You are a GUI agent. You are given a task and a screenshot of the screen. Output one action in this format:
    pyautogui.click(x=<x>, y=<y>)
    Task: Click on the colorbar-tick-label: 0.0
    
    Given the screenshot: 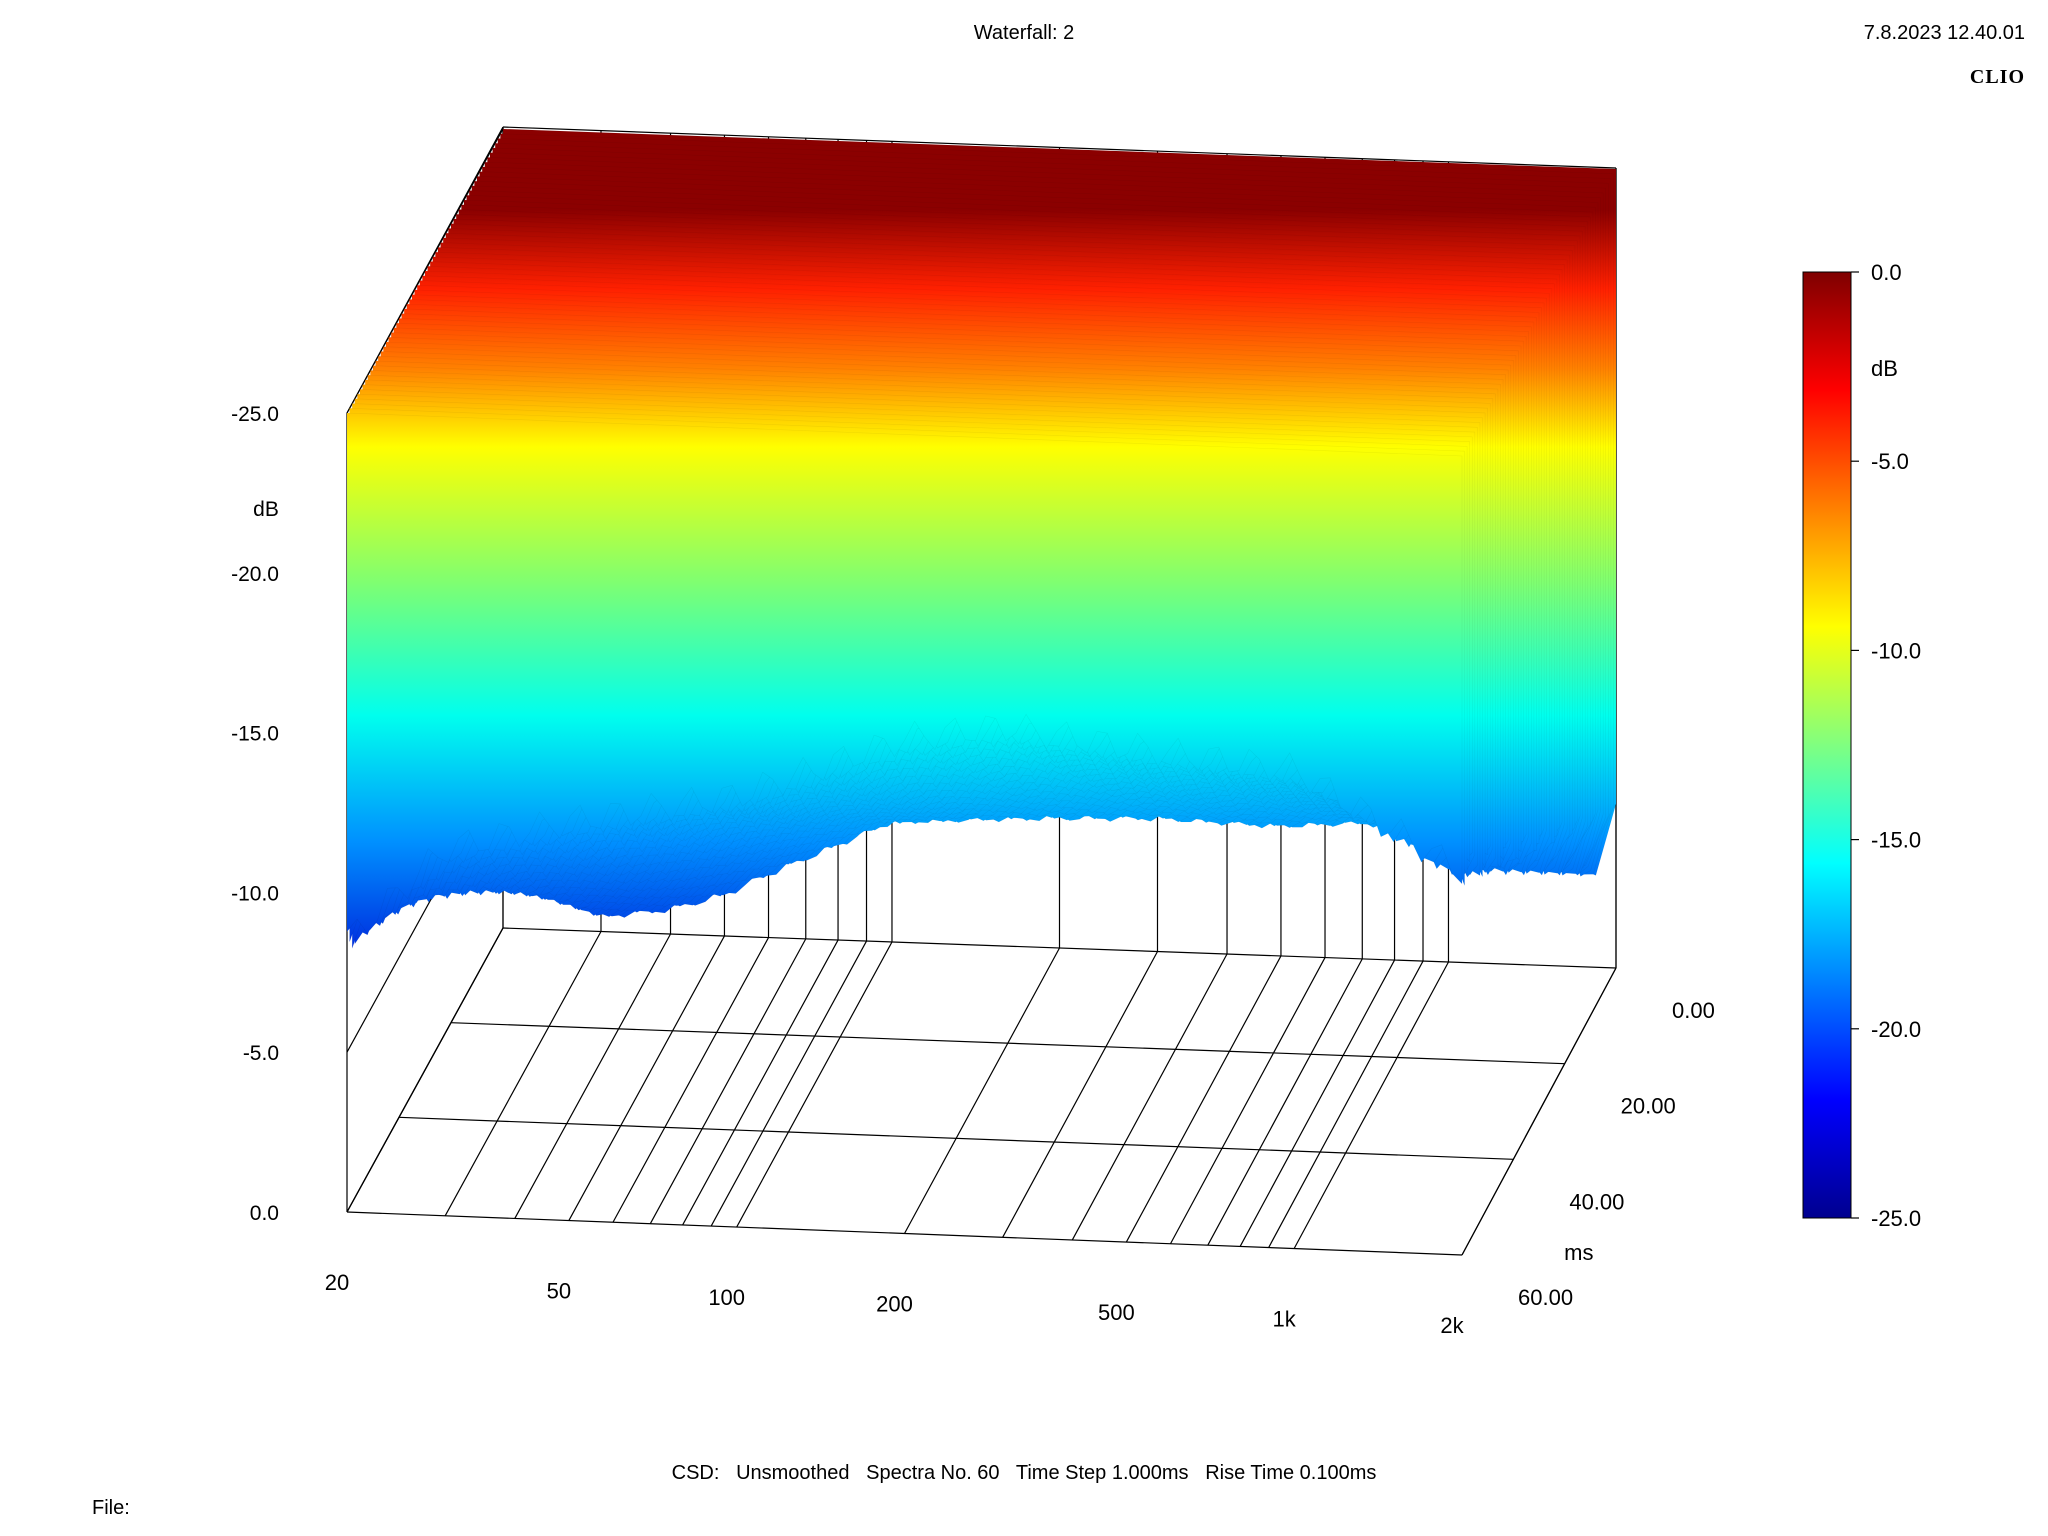 What is the action you would take?
    pyautogui.click(x=1886, y=272)
    